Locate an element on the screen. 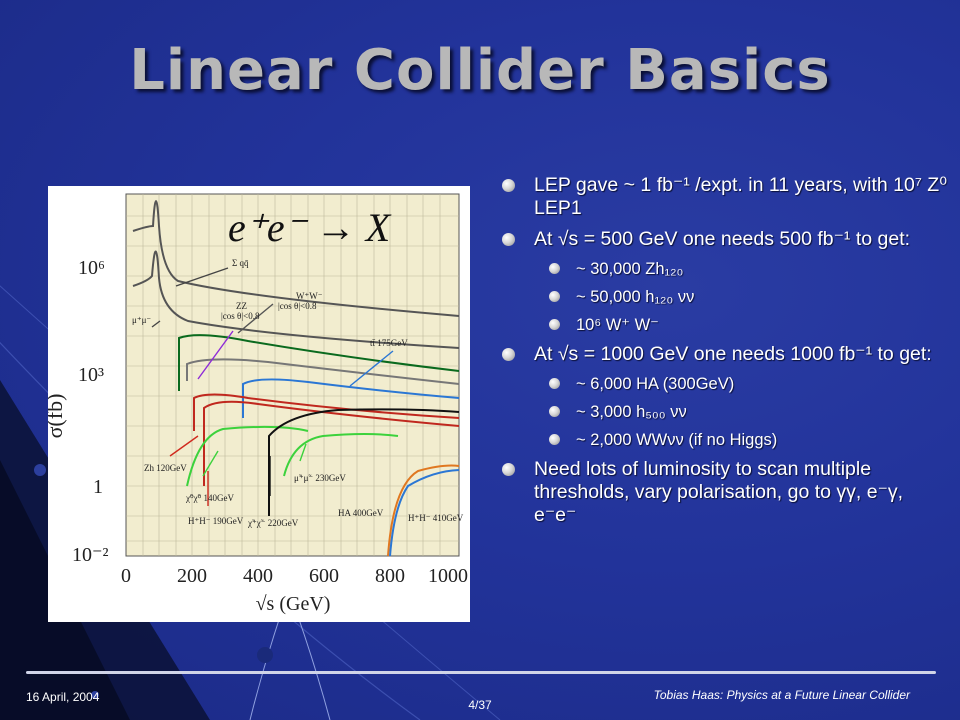 The image size is (960, 720). annotation-zh: Zh 120GeV is located at coordinates (165, 468).